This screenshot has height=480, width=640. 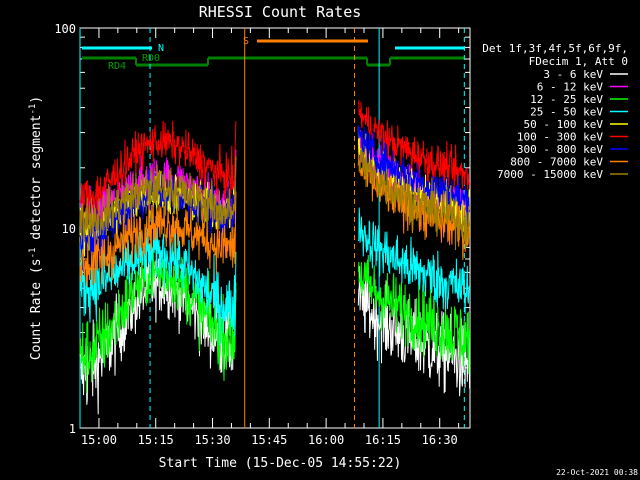 What do you see at coordinates (564, 124) in the screenshot?
I see `legend-item-label: 50 - 100 keV` at bounding box center [564, 124].